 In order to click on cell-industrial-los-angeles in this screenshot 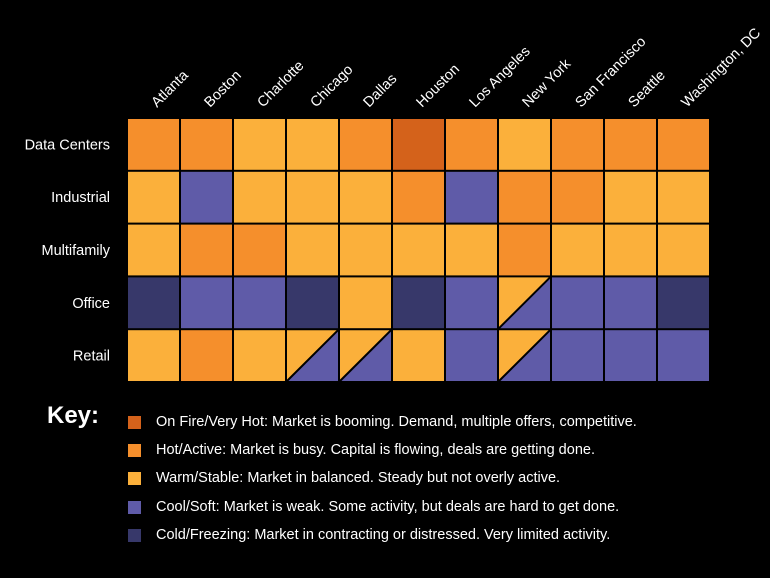, I will do `click(471, 197)`.